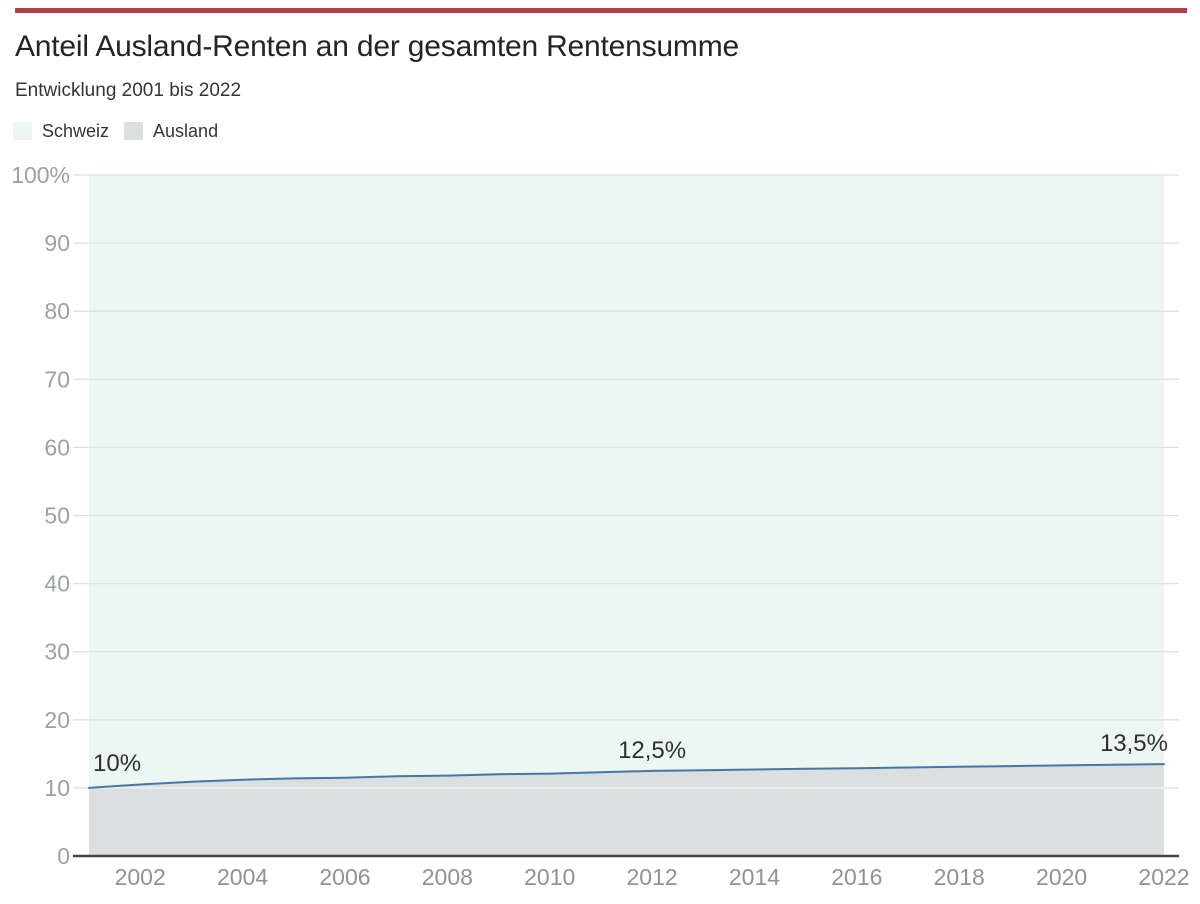 The height and width of the screenshot is (904, 1200). I want to click on x-tick-label: 2016, so click(856, 877).